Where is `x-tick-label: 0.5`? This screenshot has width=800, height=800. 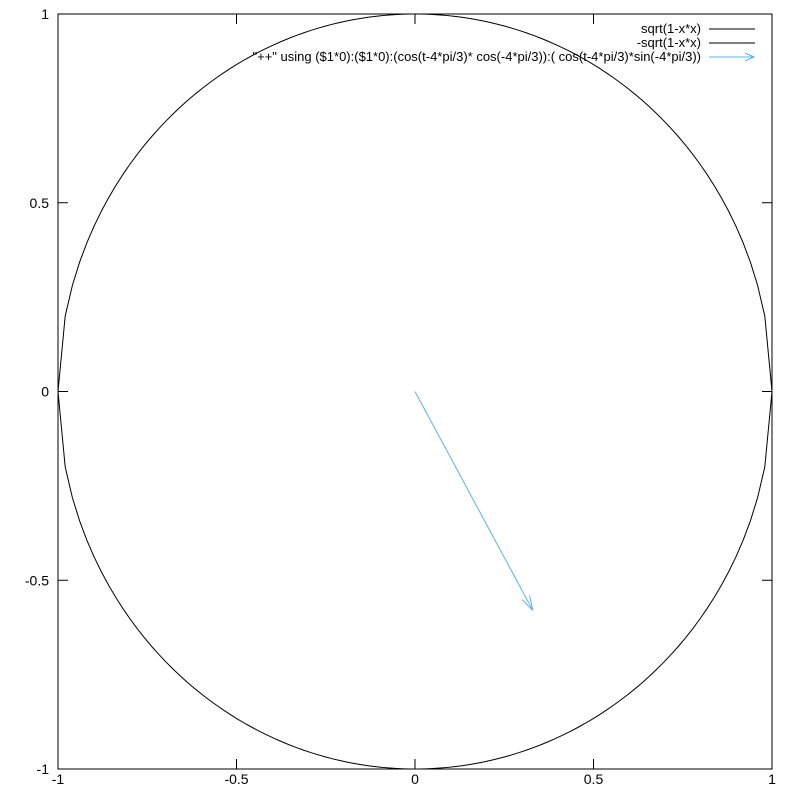 x-tick-label: 0.5 is located at coordinates (594, 779).